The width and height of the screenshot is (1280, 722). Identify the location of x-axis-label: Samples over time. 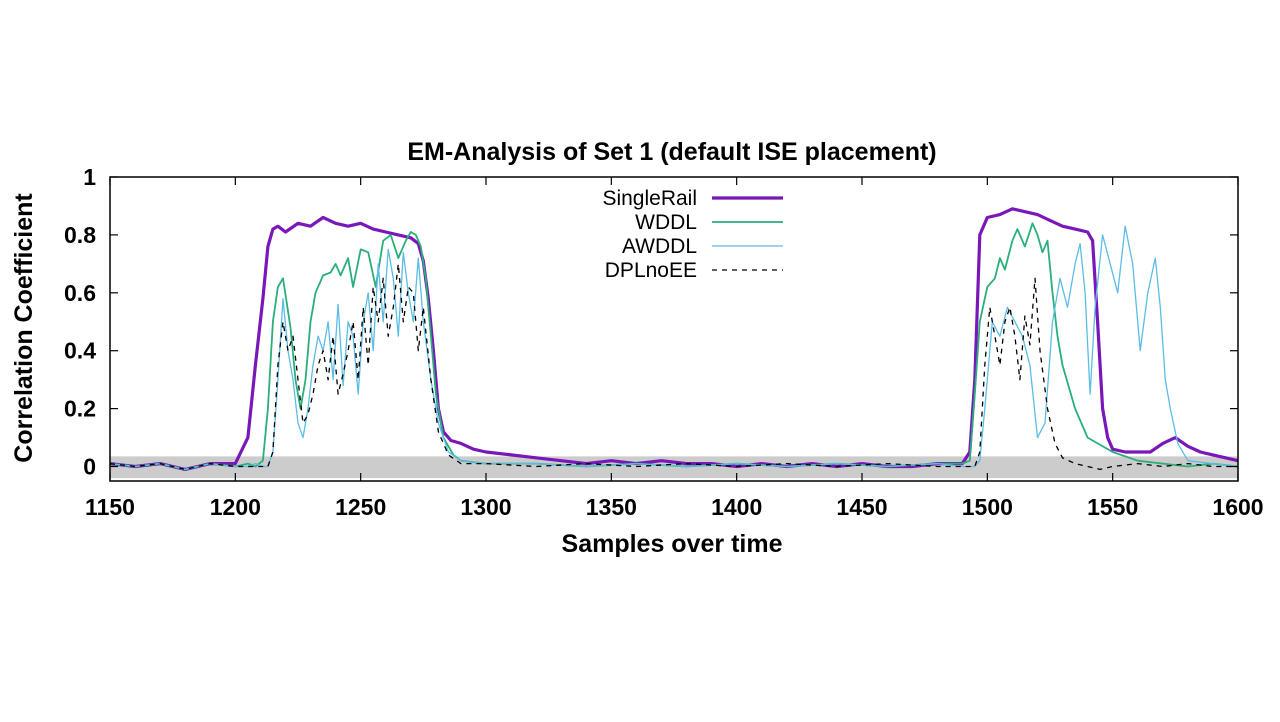
(672, 544).